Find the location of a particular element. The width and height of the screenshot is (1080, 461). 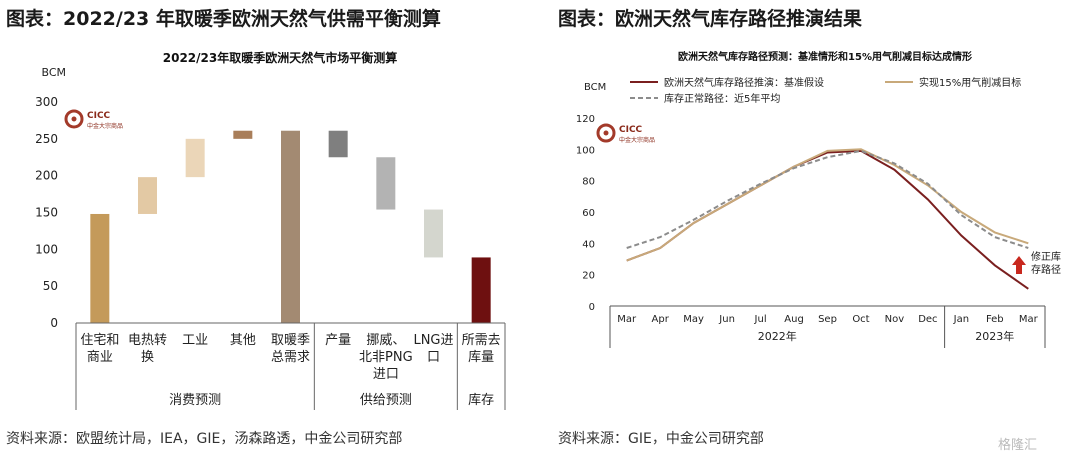

watermark: 格隆汇 is located at coordinates (1018, 445).